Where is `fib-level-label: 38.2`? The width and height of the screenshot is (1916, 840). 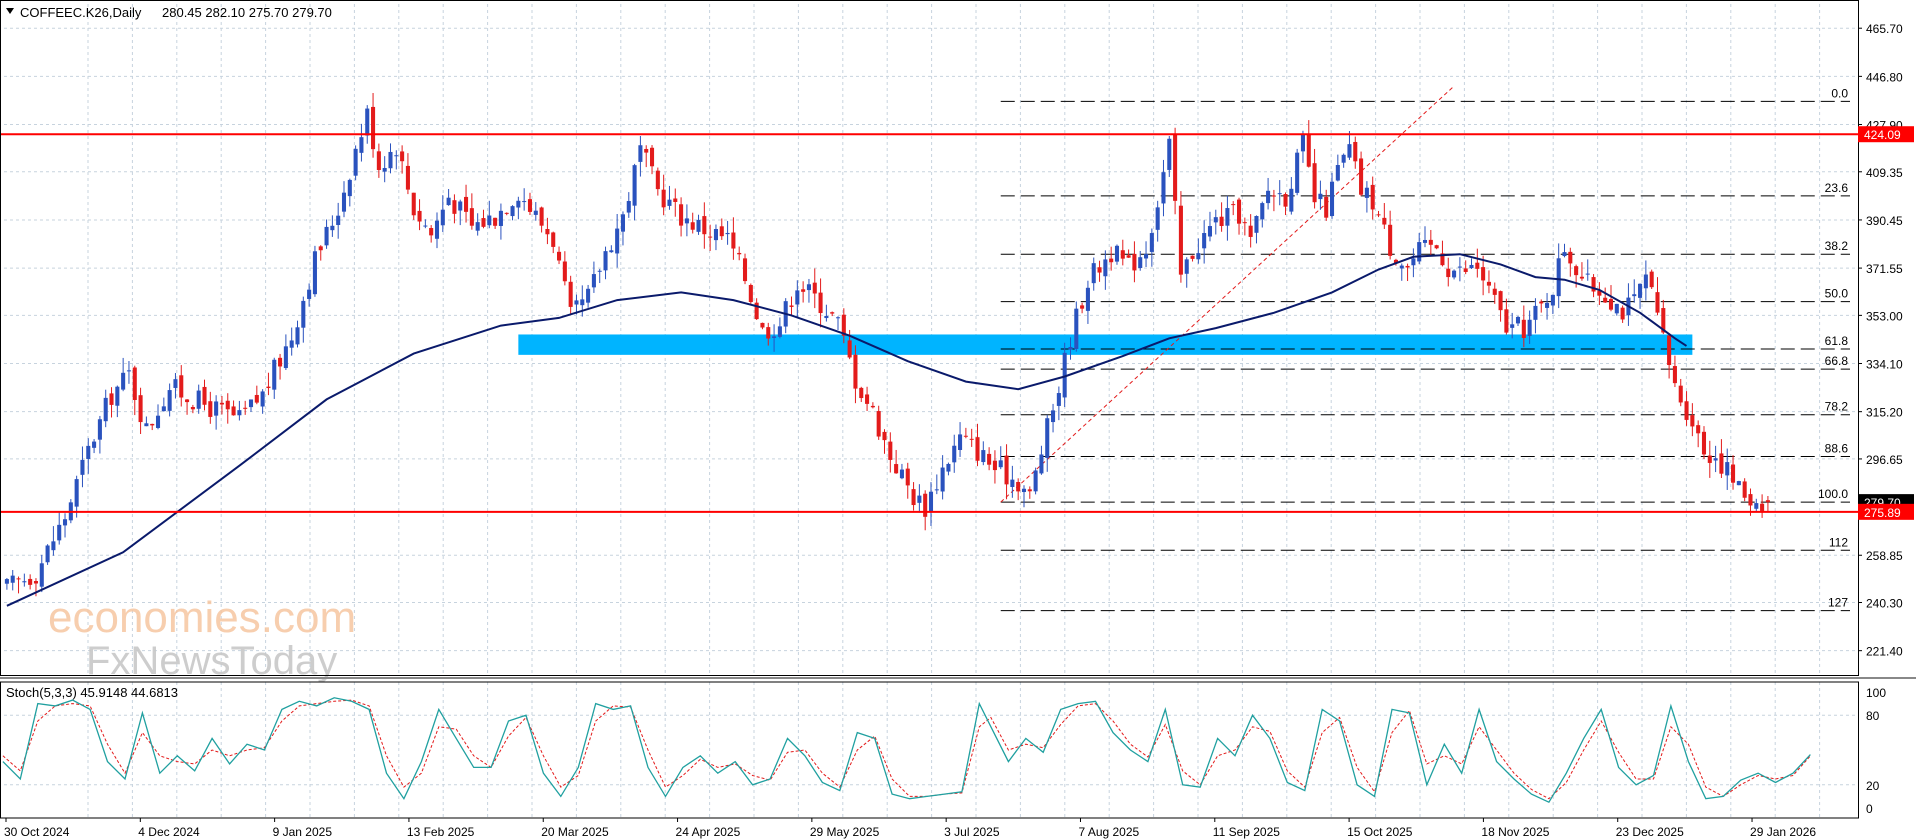
fib-level-label: 38.2 is located at coordinates (1837, 246).